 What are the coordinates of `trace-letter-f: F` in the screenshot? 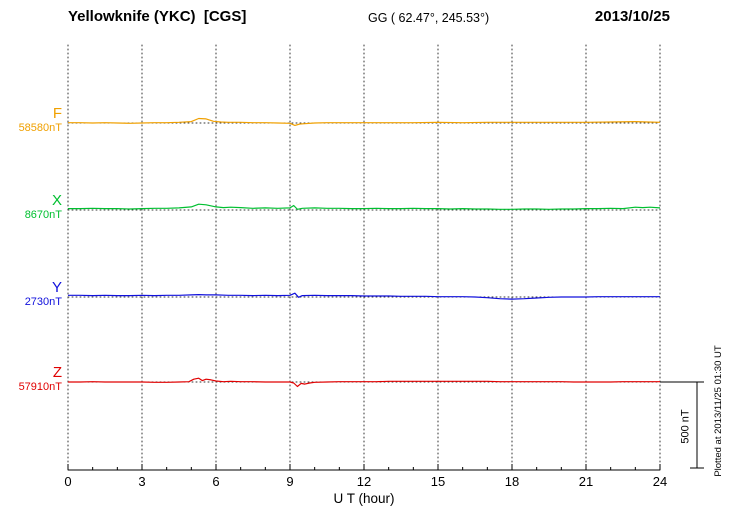 It's located at (57, 113).